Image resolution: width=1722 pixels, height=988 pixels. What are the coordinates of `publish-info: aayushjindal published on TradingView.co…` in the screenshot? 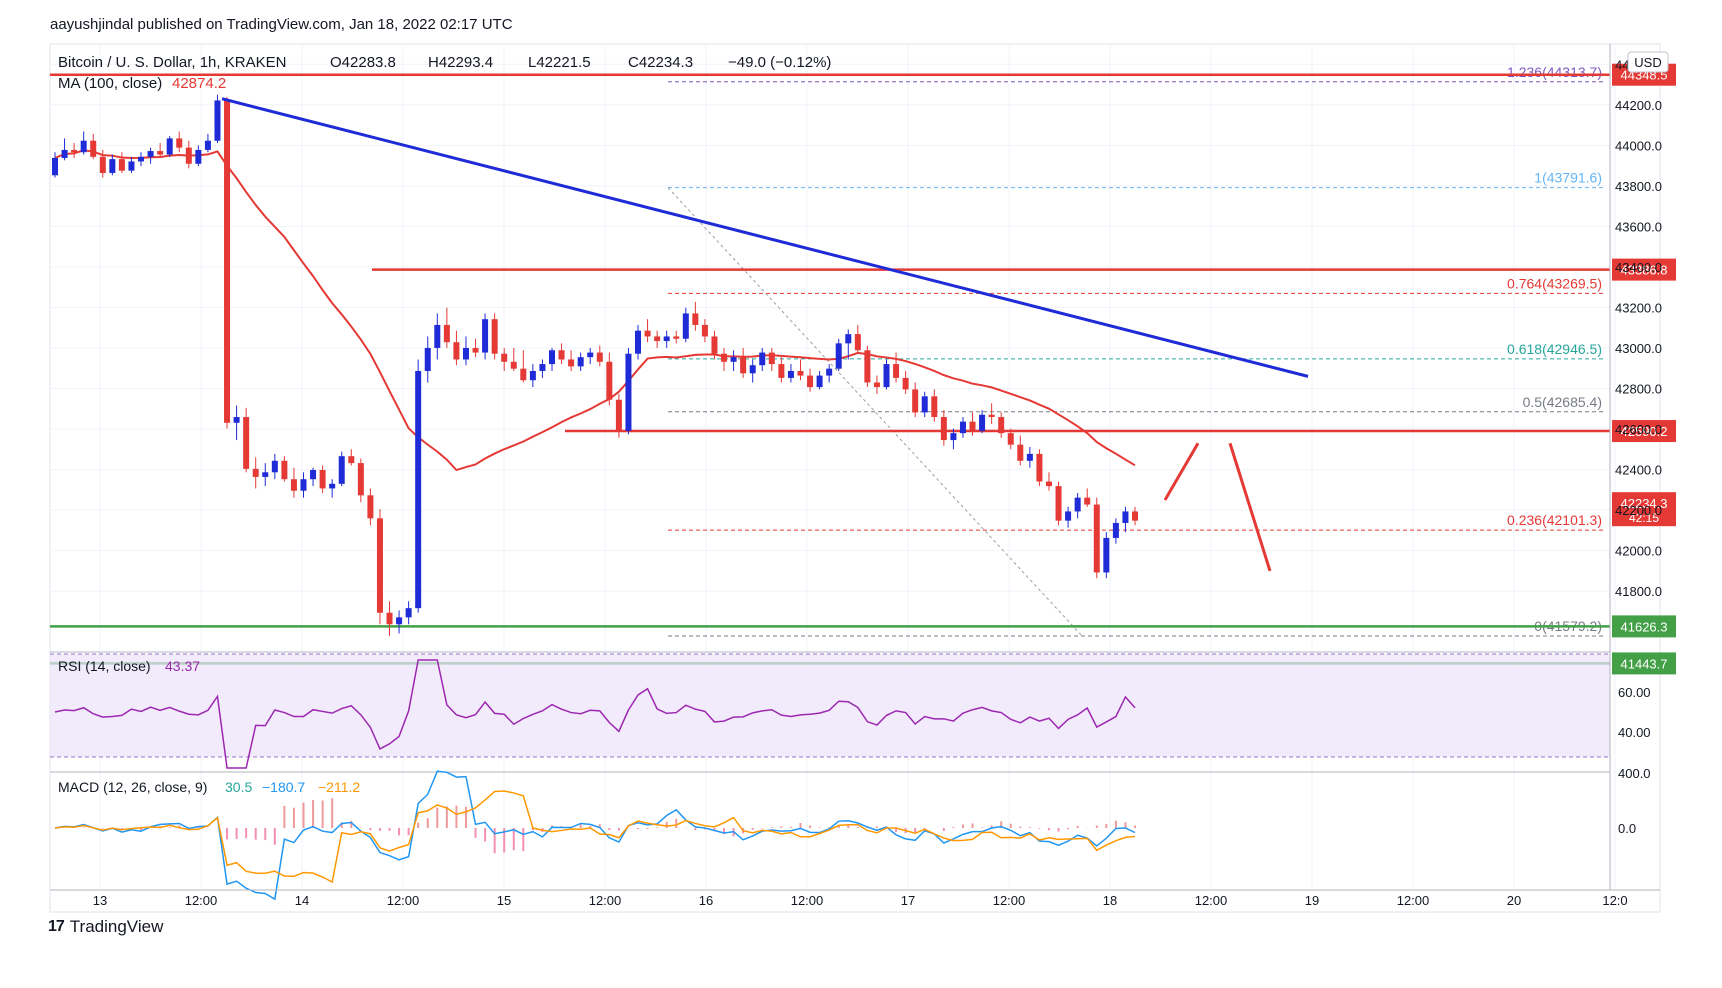 It's located at (281, 24).